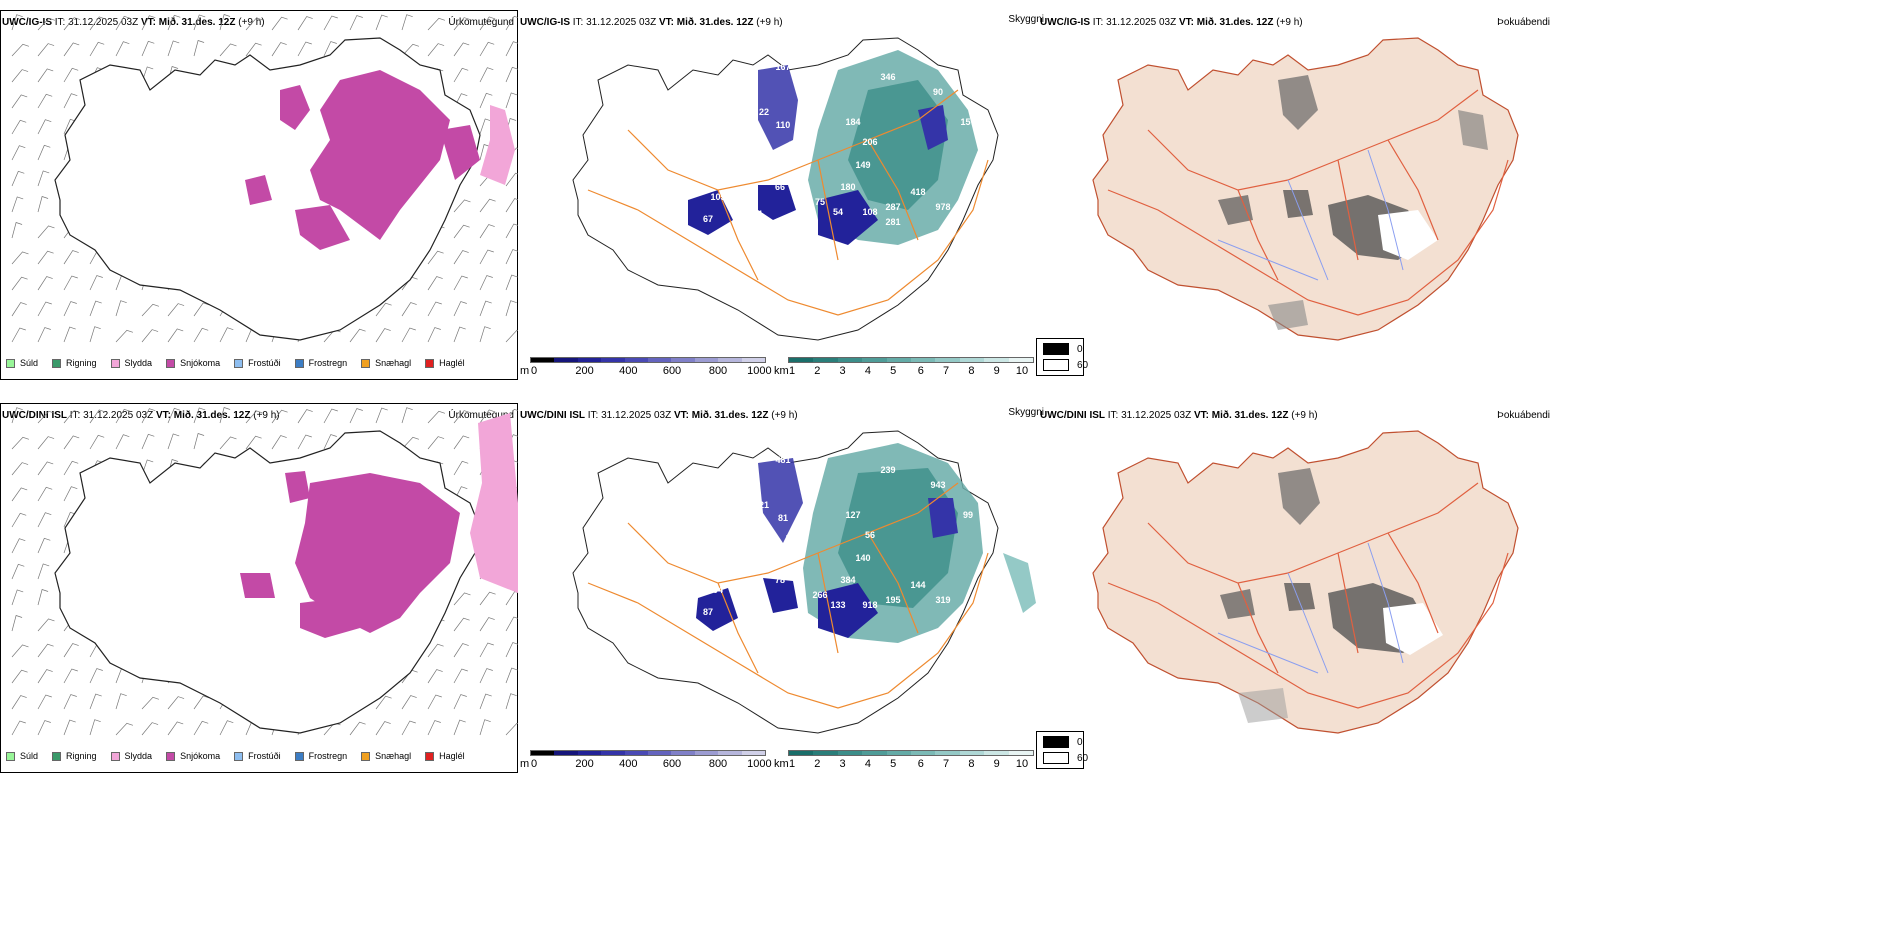 The width and height of the screenshot is (1900, 950). I want to click on fog-legend-row: 60, so click(1065, 365).